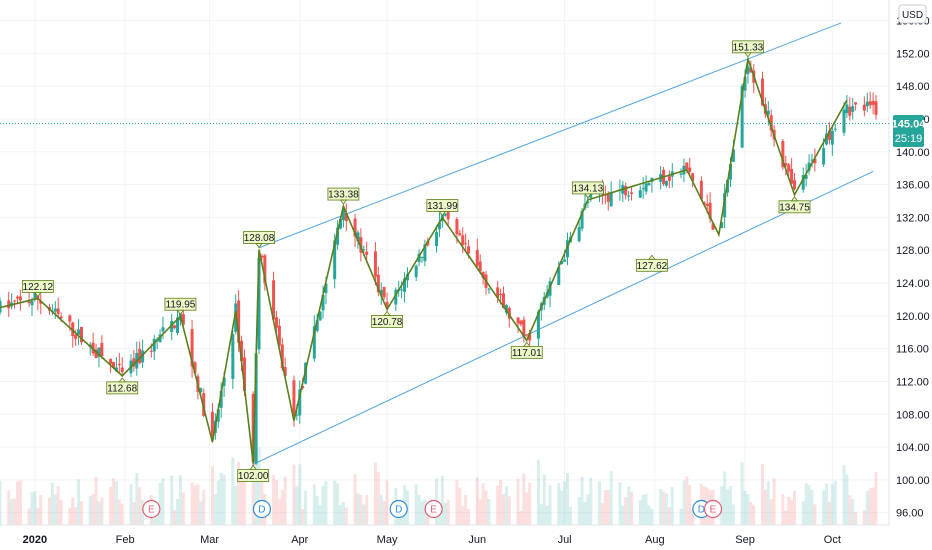 The image size is (932, 550). I want to click on time-axis: 2020 Feb Mar Apr May Jun Jul Aug Sep Oct, so click(444, 535).